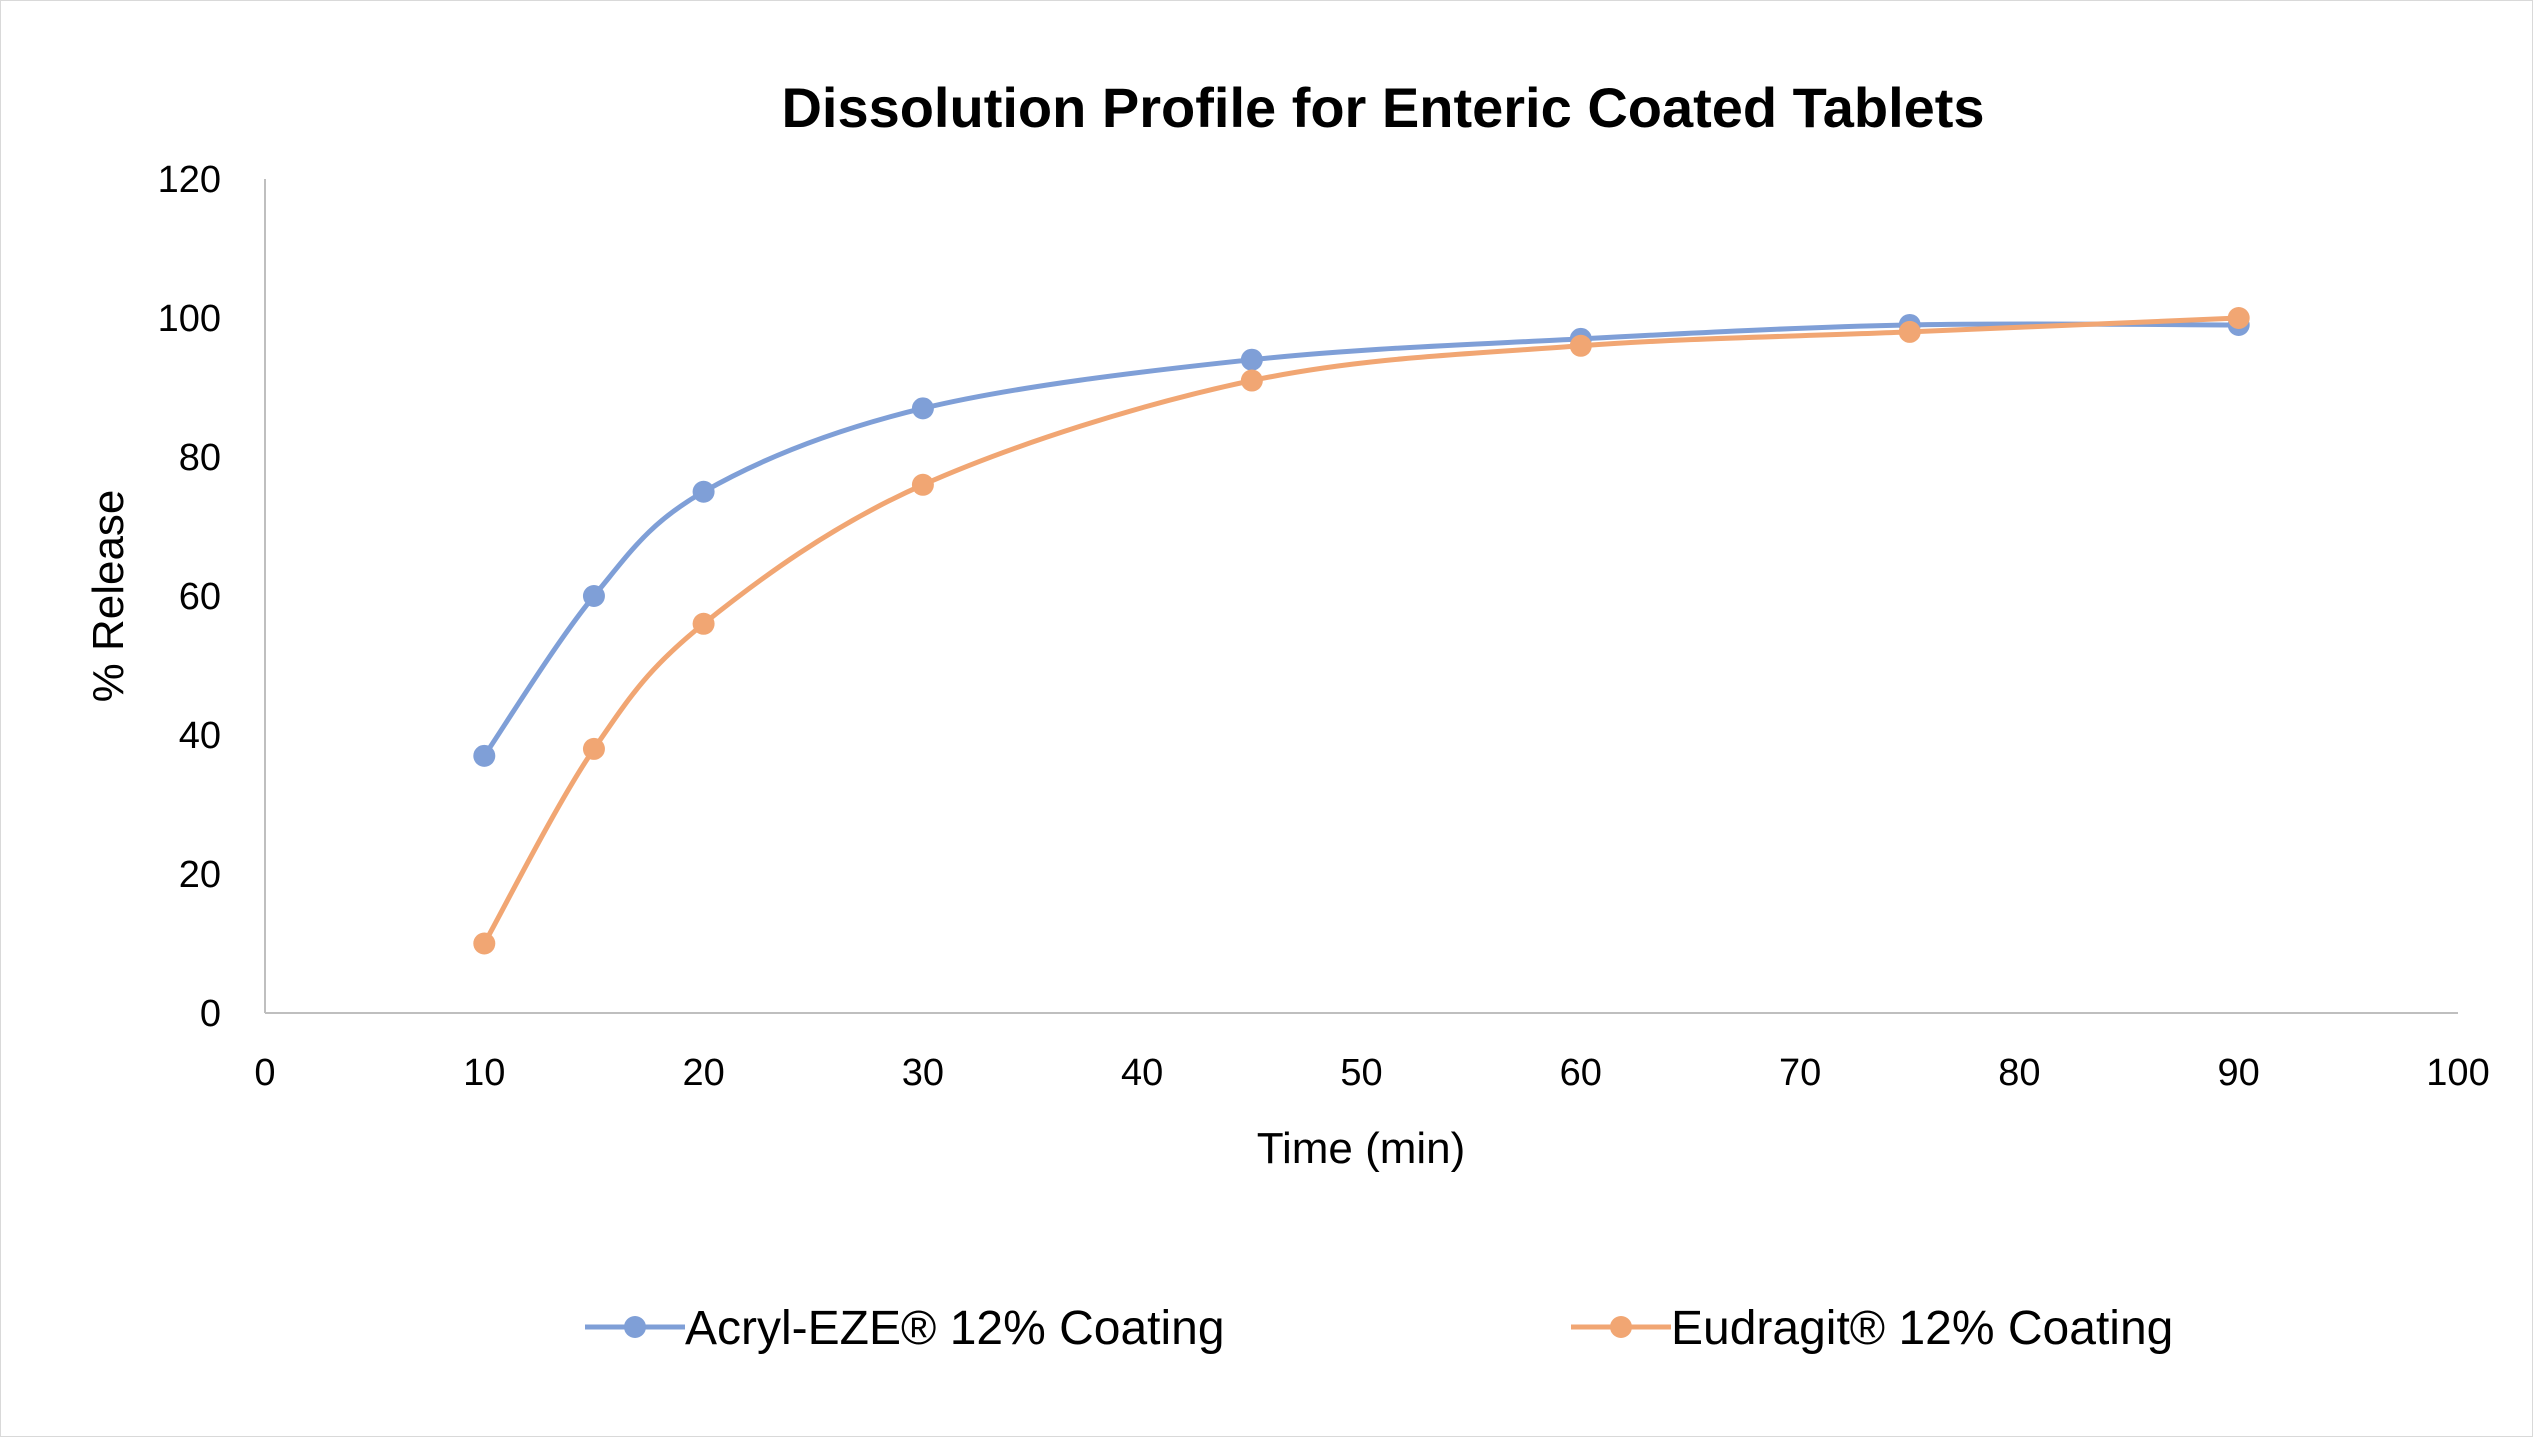 This screenshot has height=1438, width=2533. What do you see at coordinates (703, 1073) in the screenshot?
I see `x-tick-label: 20` at bounding box center [703, 1073].